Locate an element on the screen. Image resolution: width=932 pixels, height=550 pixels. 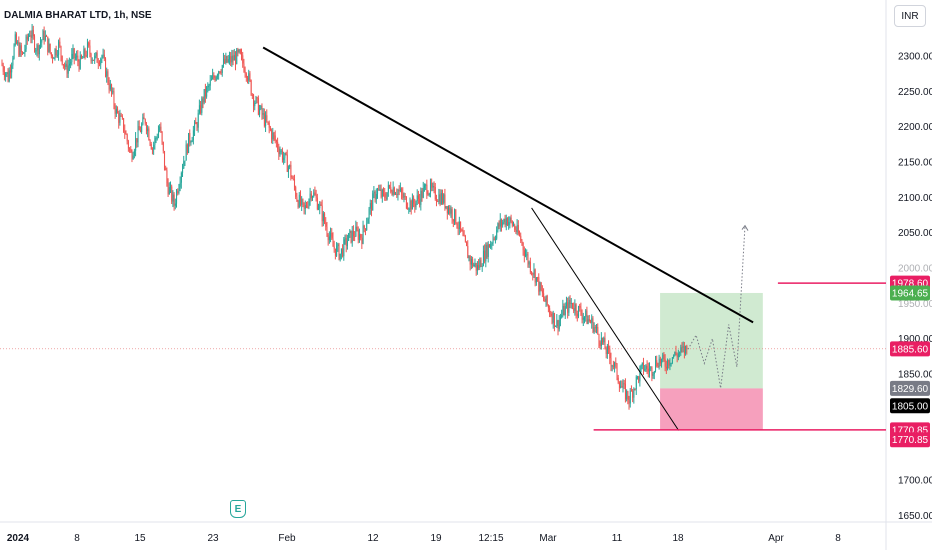
badge-1885-label: 1885.60 is located at coordinates (910, 349).